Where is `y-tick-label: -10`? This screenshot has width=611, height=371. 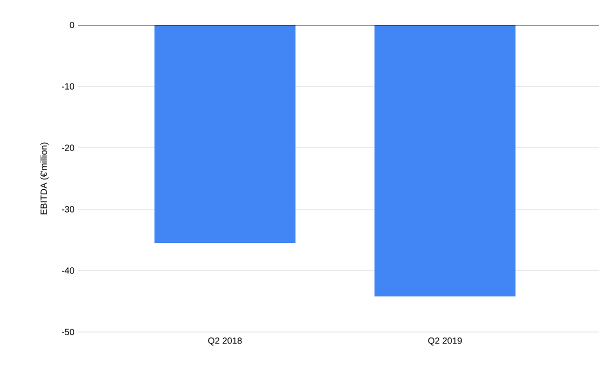
y-tick-label: -10 is located at coordinates (68, 86).